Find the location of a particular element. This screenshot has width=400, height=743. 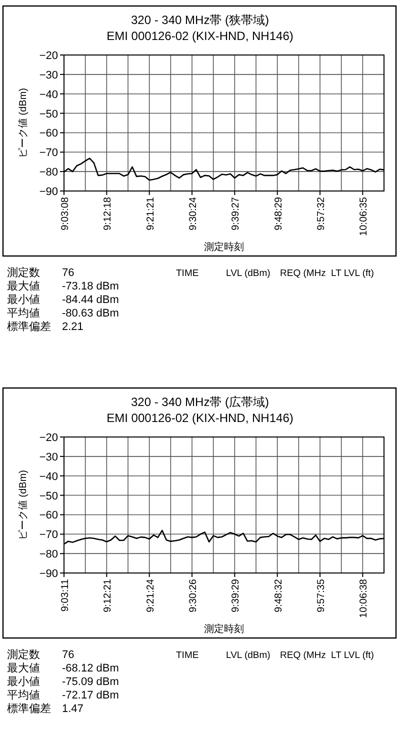

text: 2.21 is located at coordinates (73, 327).